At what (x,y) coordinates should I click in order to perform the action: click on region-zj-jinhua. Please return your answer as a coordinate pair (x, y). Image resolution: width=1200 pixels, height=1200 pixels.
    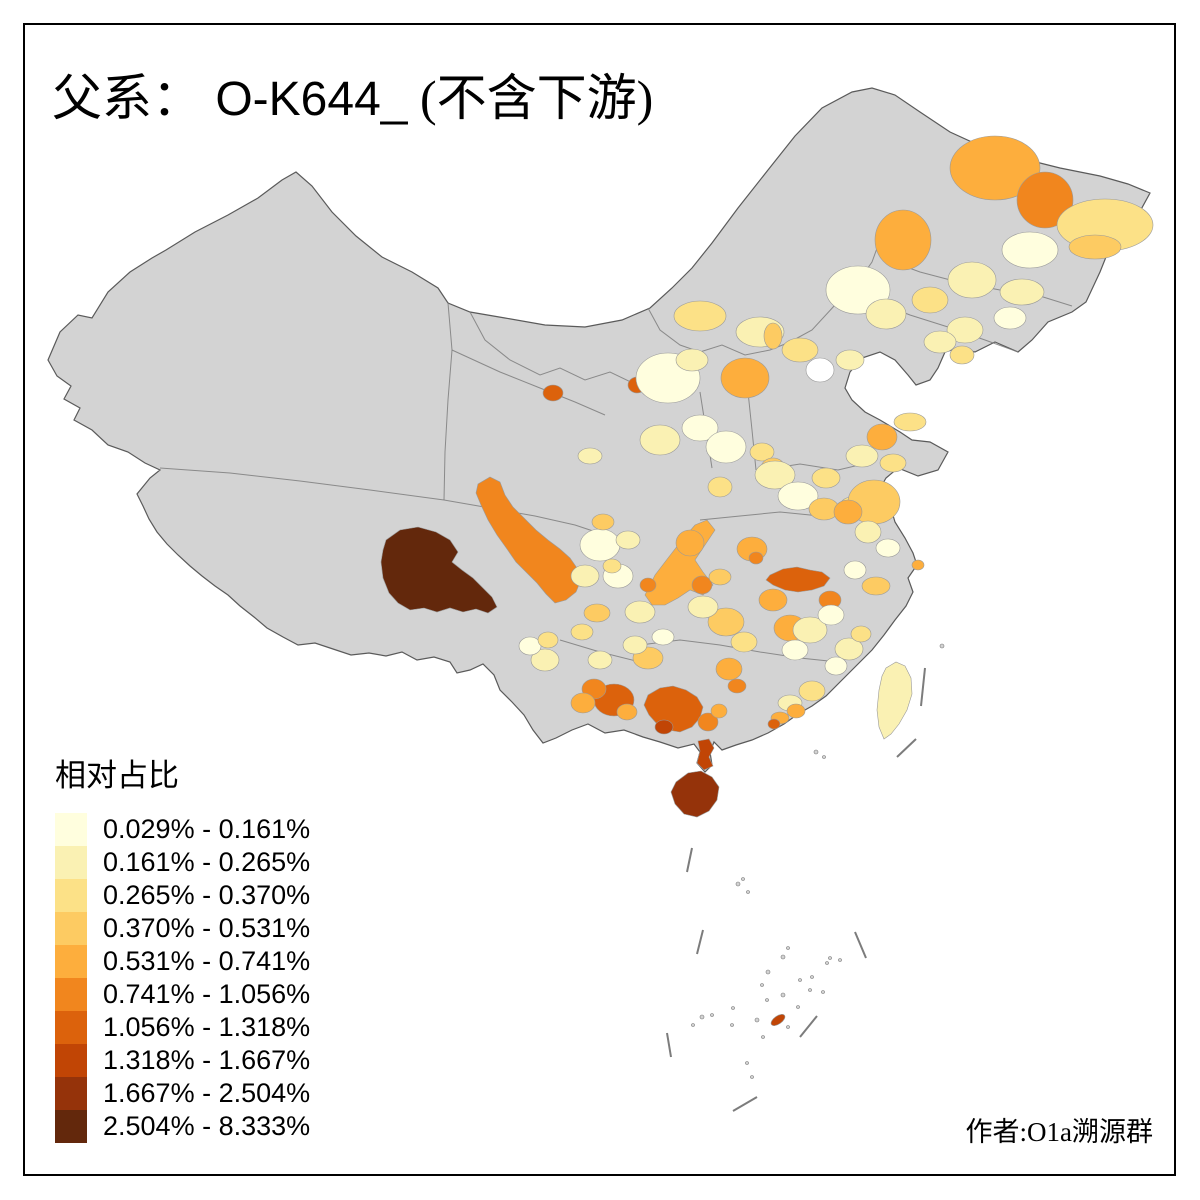
    Looking at the image, I should click on (876, 586).